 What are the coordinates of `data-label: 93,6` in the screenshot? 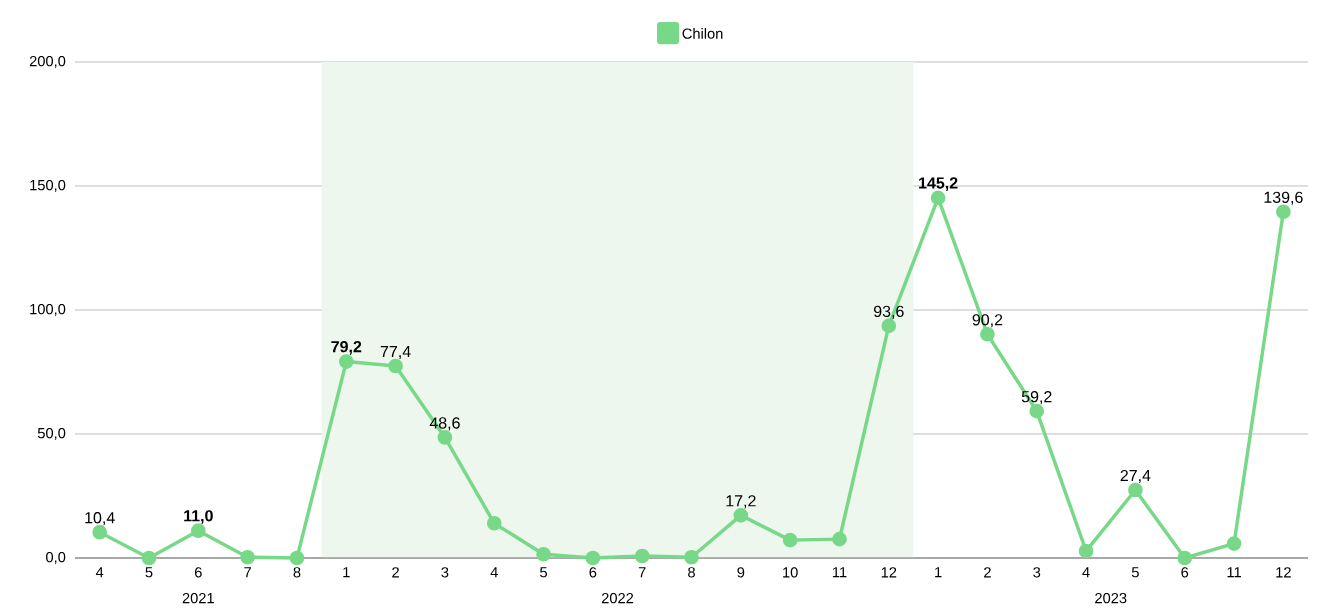 It's located at (888, 312).